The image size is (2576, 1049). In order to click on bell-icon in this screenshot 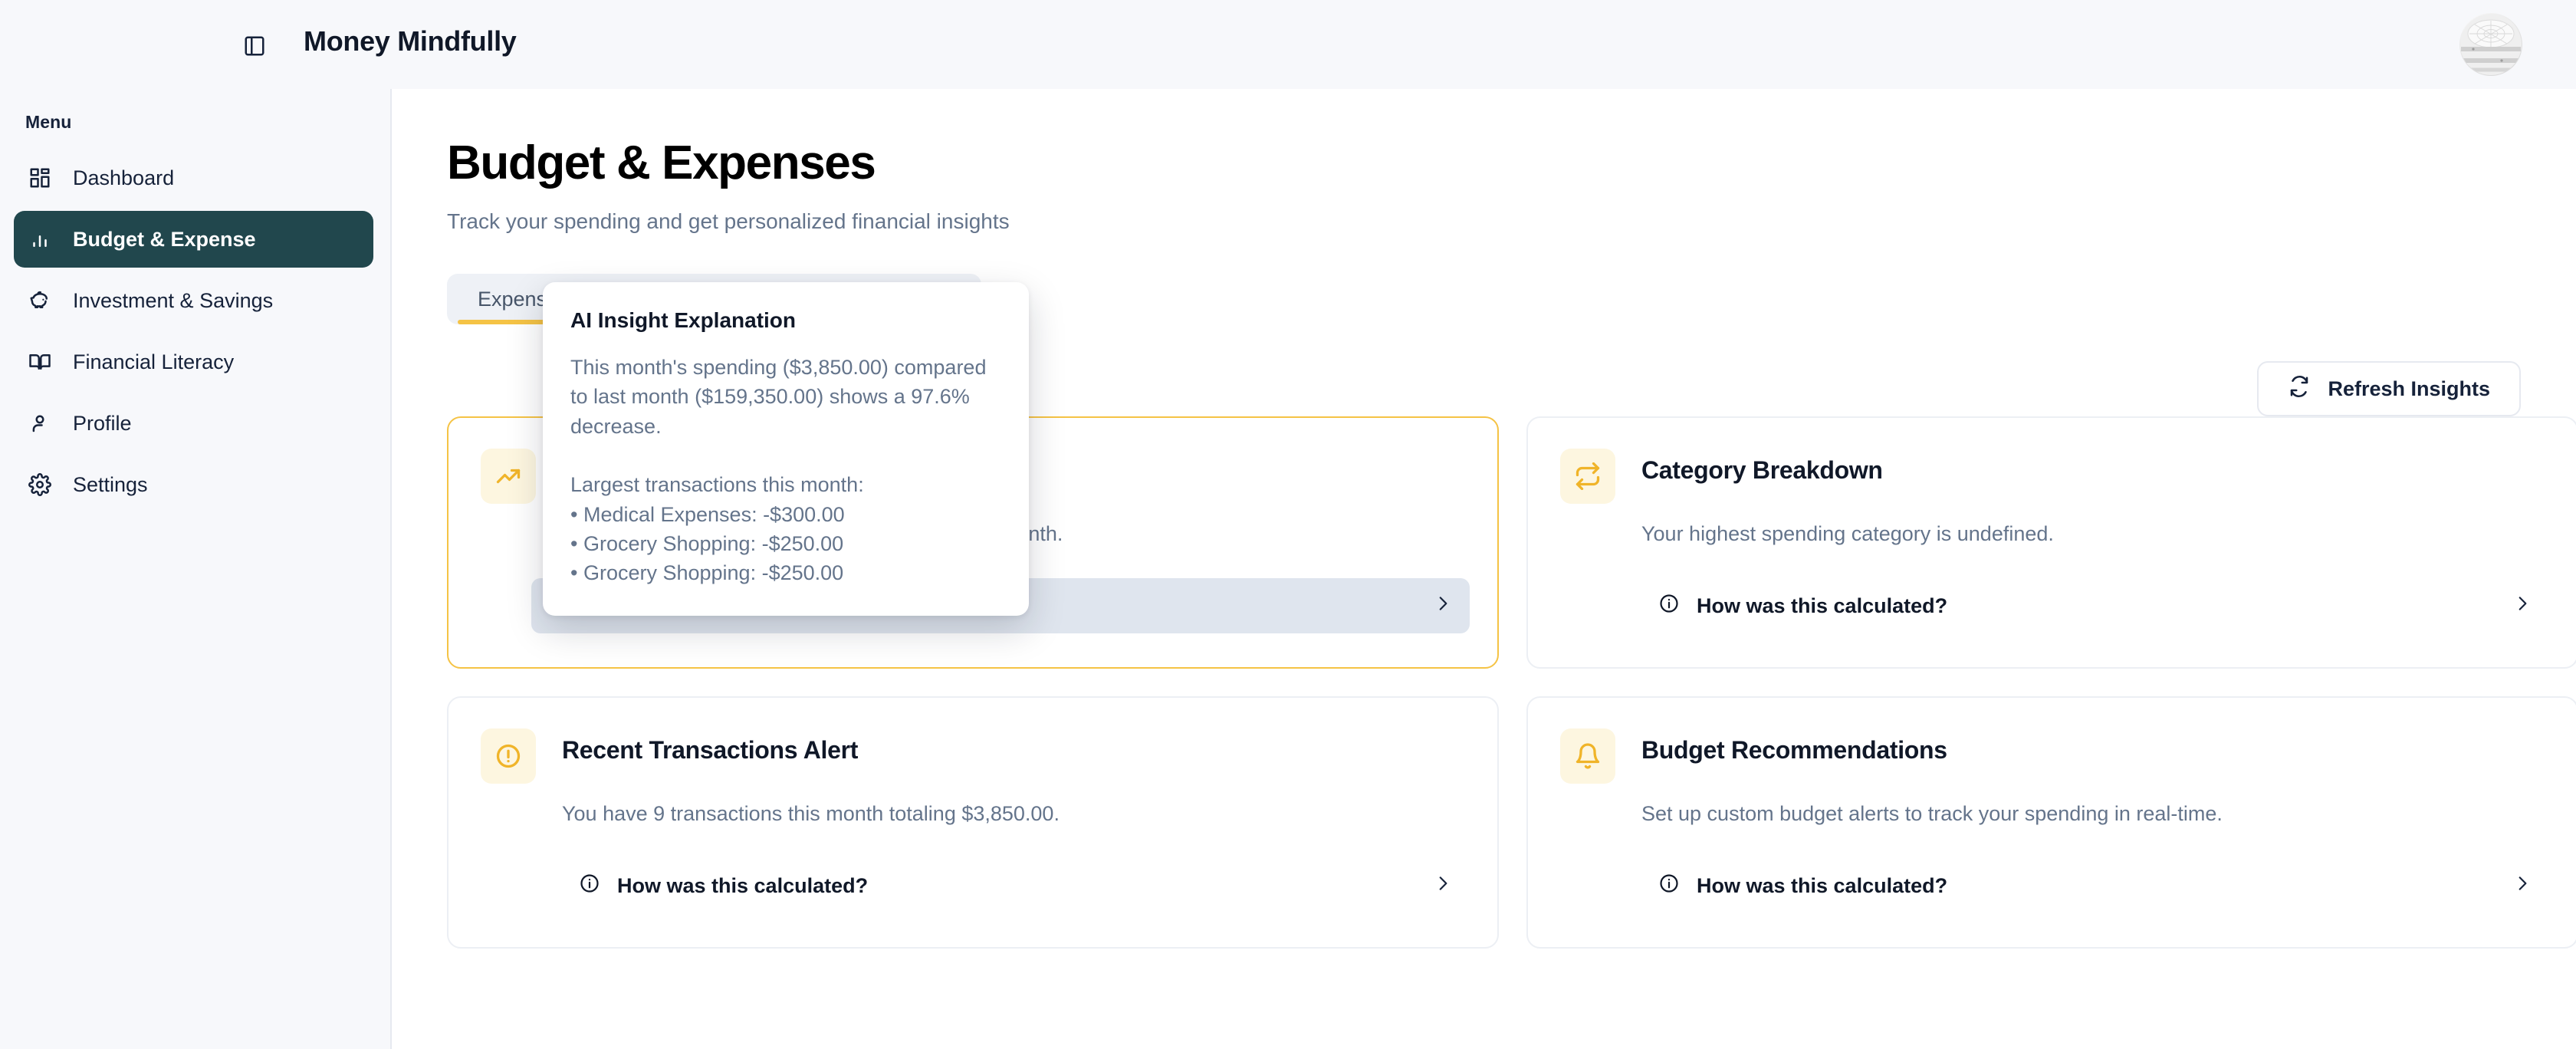, I will do `click(1588, 756)`.